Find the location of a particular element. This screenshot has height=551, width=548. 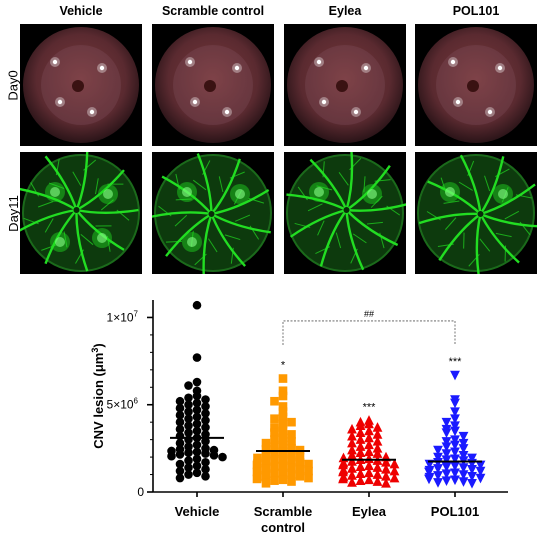

x-tick-label-eylea: Eylea is located at coordinates (369, 511).